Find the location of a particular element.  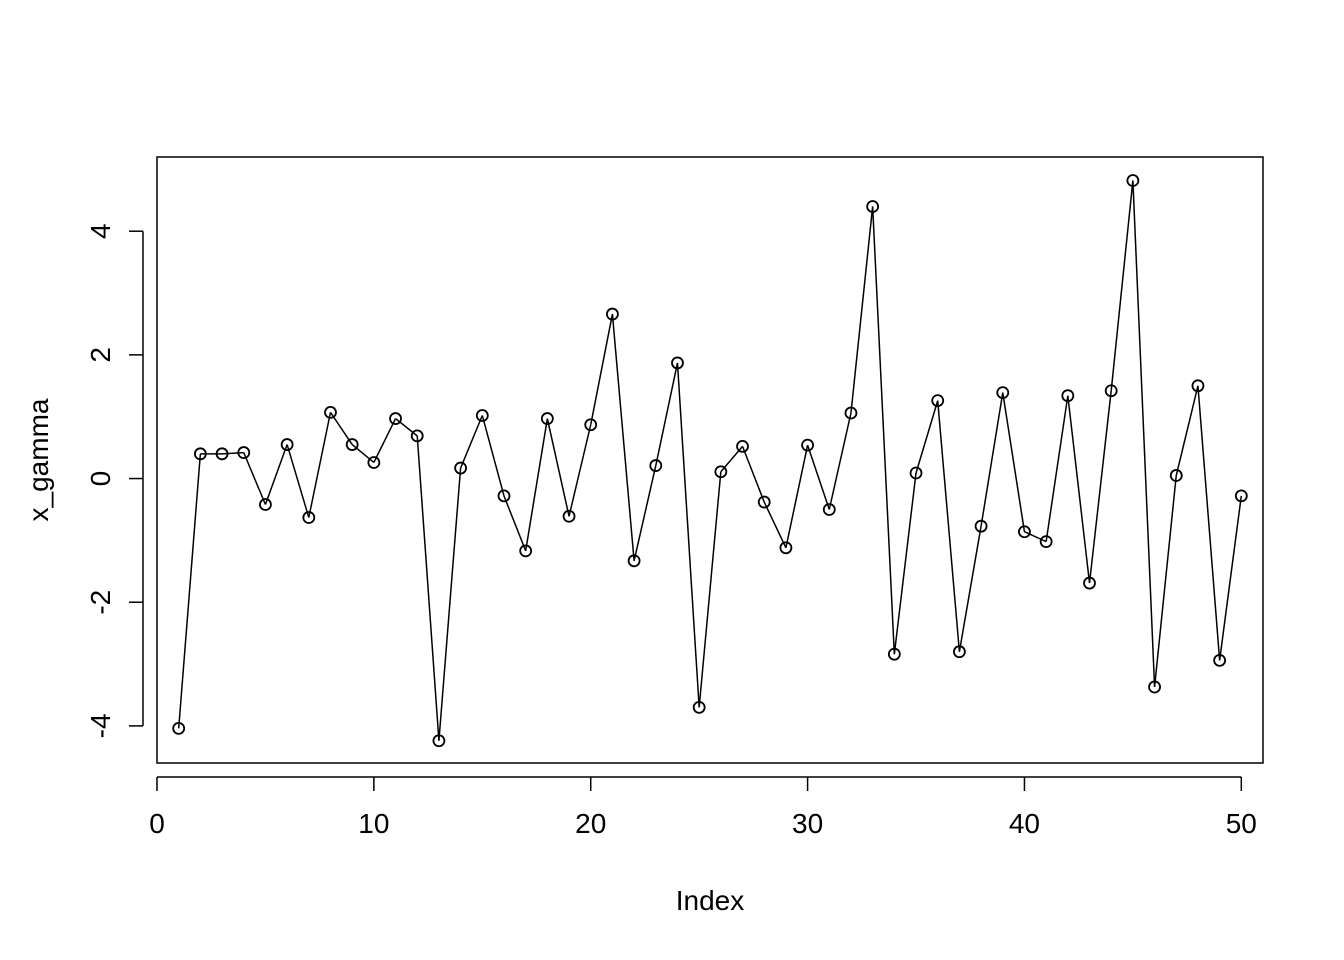

y-tick-label: 2 is located at coordinates (100, 355).